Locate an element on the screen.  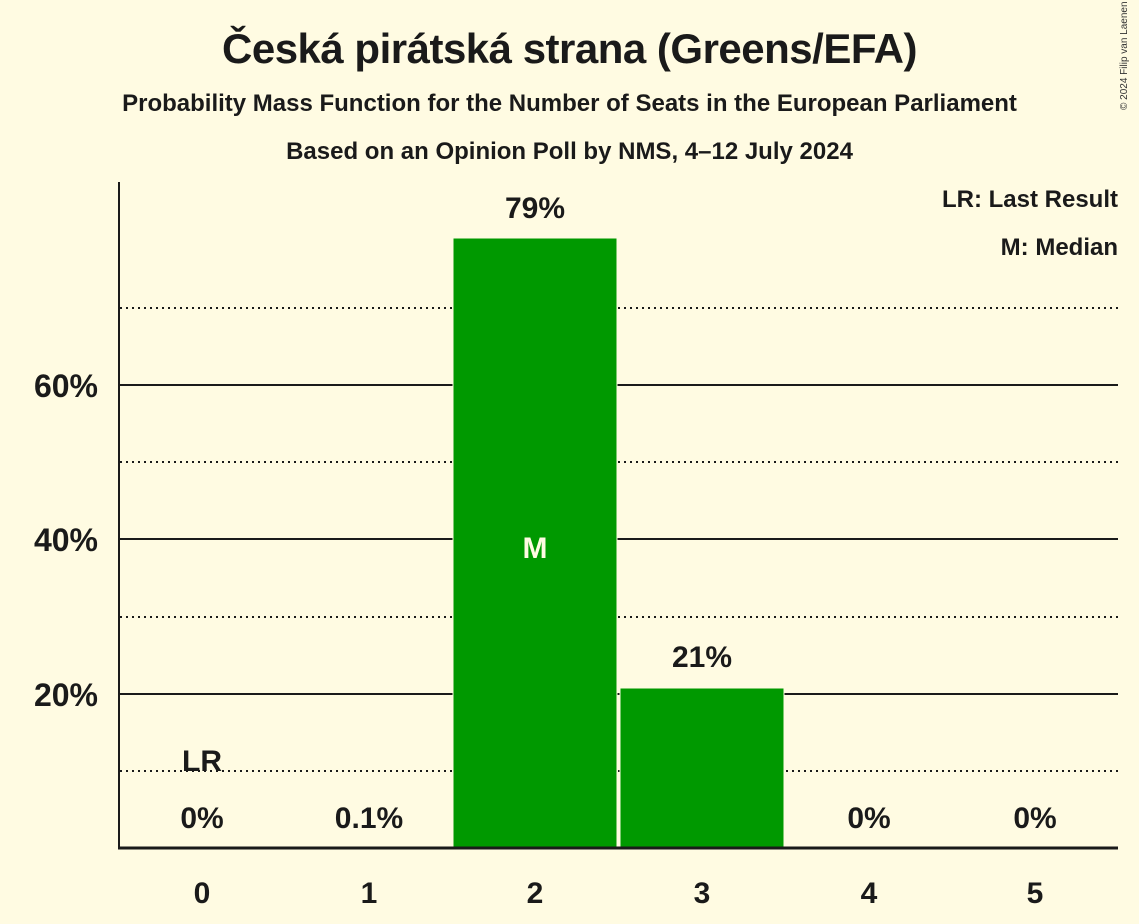
last-result-marker: LR is located at coordinates (202, 761).